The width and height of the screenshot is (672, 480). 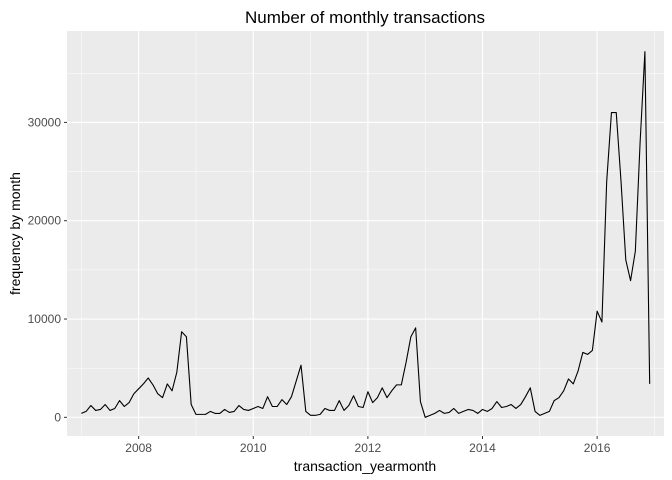 I want to click on x-tick-label: 2012, so click(x=368, y=448).